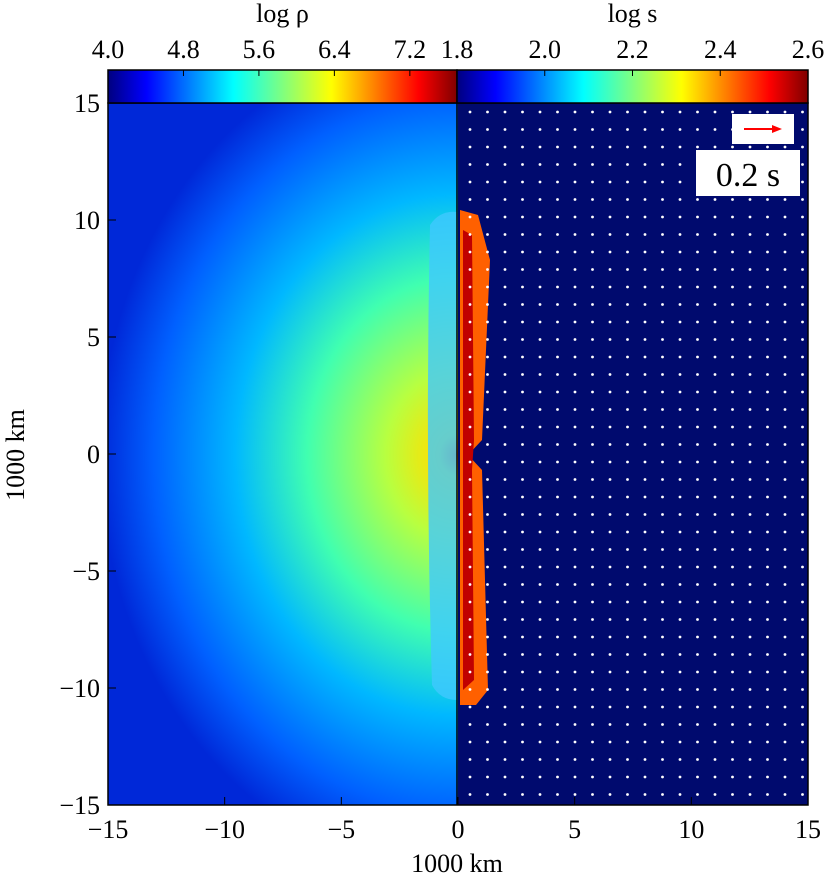  Describe the element at coordinates (282, 86) in the screenshot. I see `colorbar` at that location.